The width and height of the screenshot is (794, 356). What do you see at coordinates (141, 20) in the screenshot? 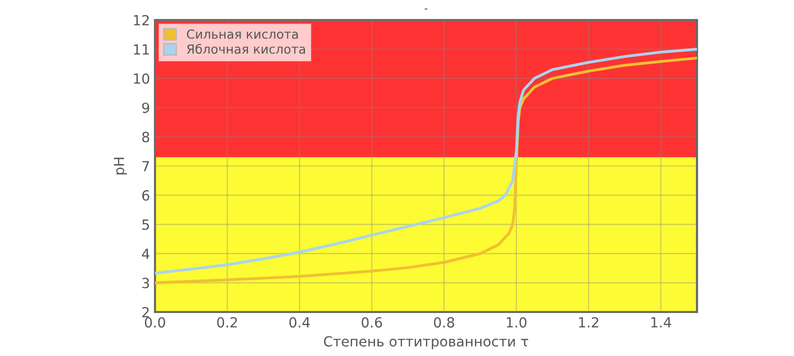
I see `y-tick-label: 12` at bounding box center [141, 20].